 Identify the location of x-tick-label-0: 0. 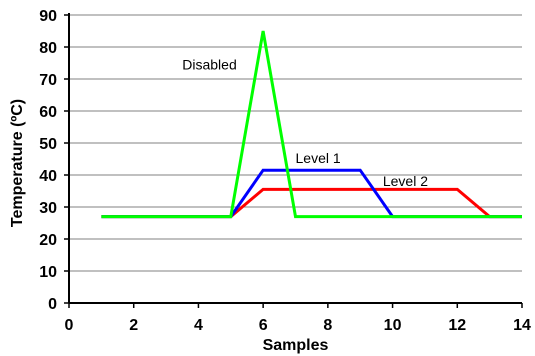
(69, 325).